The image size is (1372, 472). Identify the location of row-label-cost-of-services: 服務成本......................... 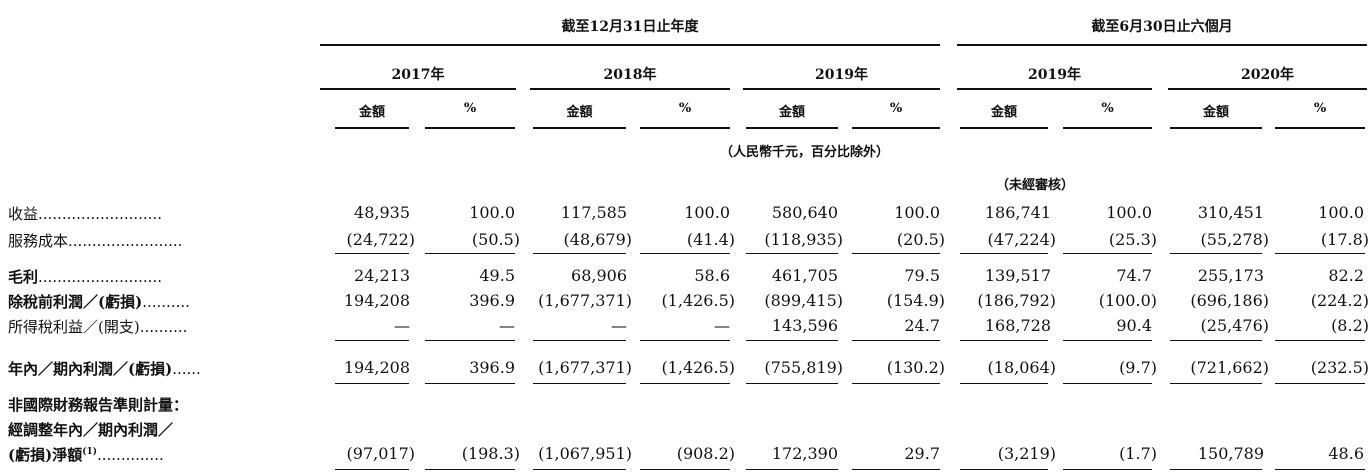
(158, 240).